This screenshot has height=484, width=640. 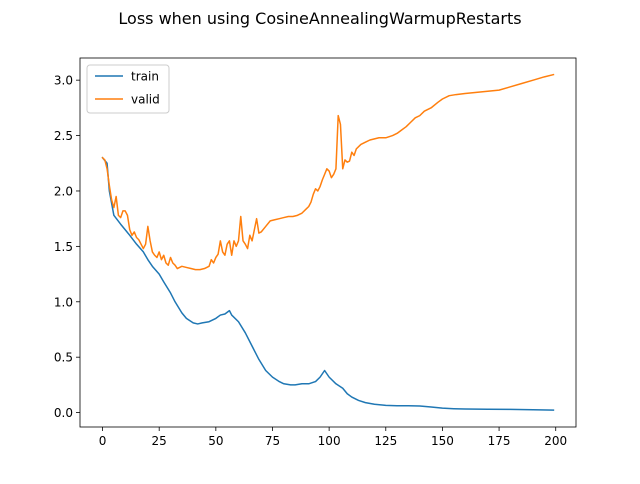 What do you see at coordinates (63, 247) in the screenshot?
I see `y-tick-label: 1.5` at bounding box center [63, 247].